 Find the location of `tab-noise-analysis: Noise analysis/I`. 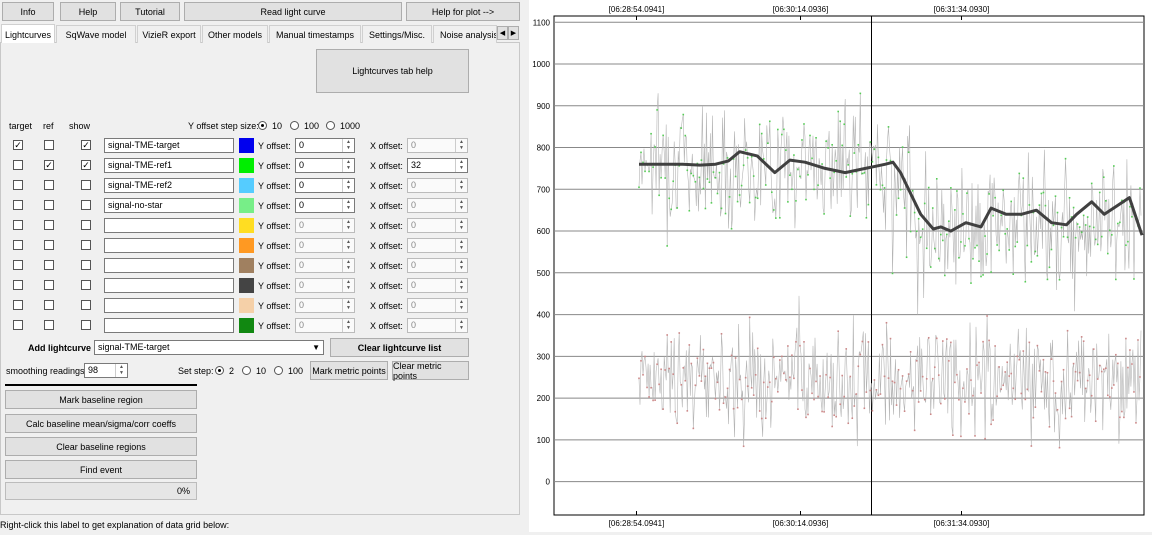

tab-noise-analysis: Noise analysis/I is located at coordinates (465, 34).